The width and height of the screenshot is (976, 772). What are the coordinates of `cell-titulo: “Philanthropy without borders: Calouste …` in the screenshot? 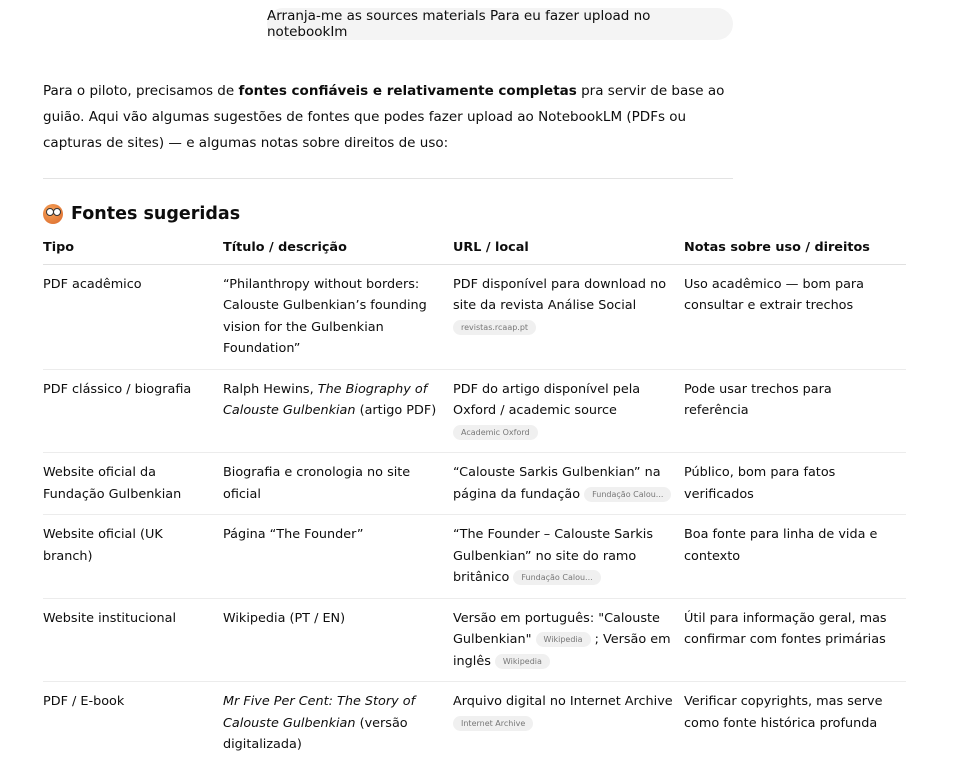 It's located at (338, 317).